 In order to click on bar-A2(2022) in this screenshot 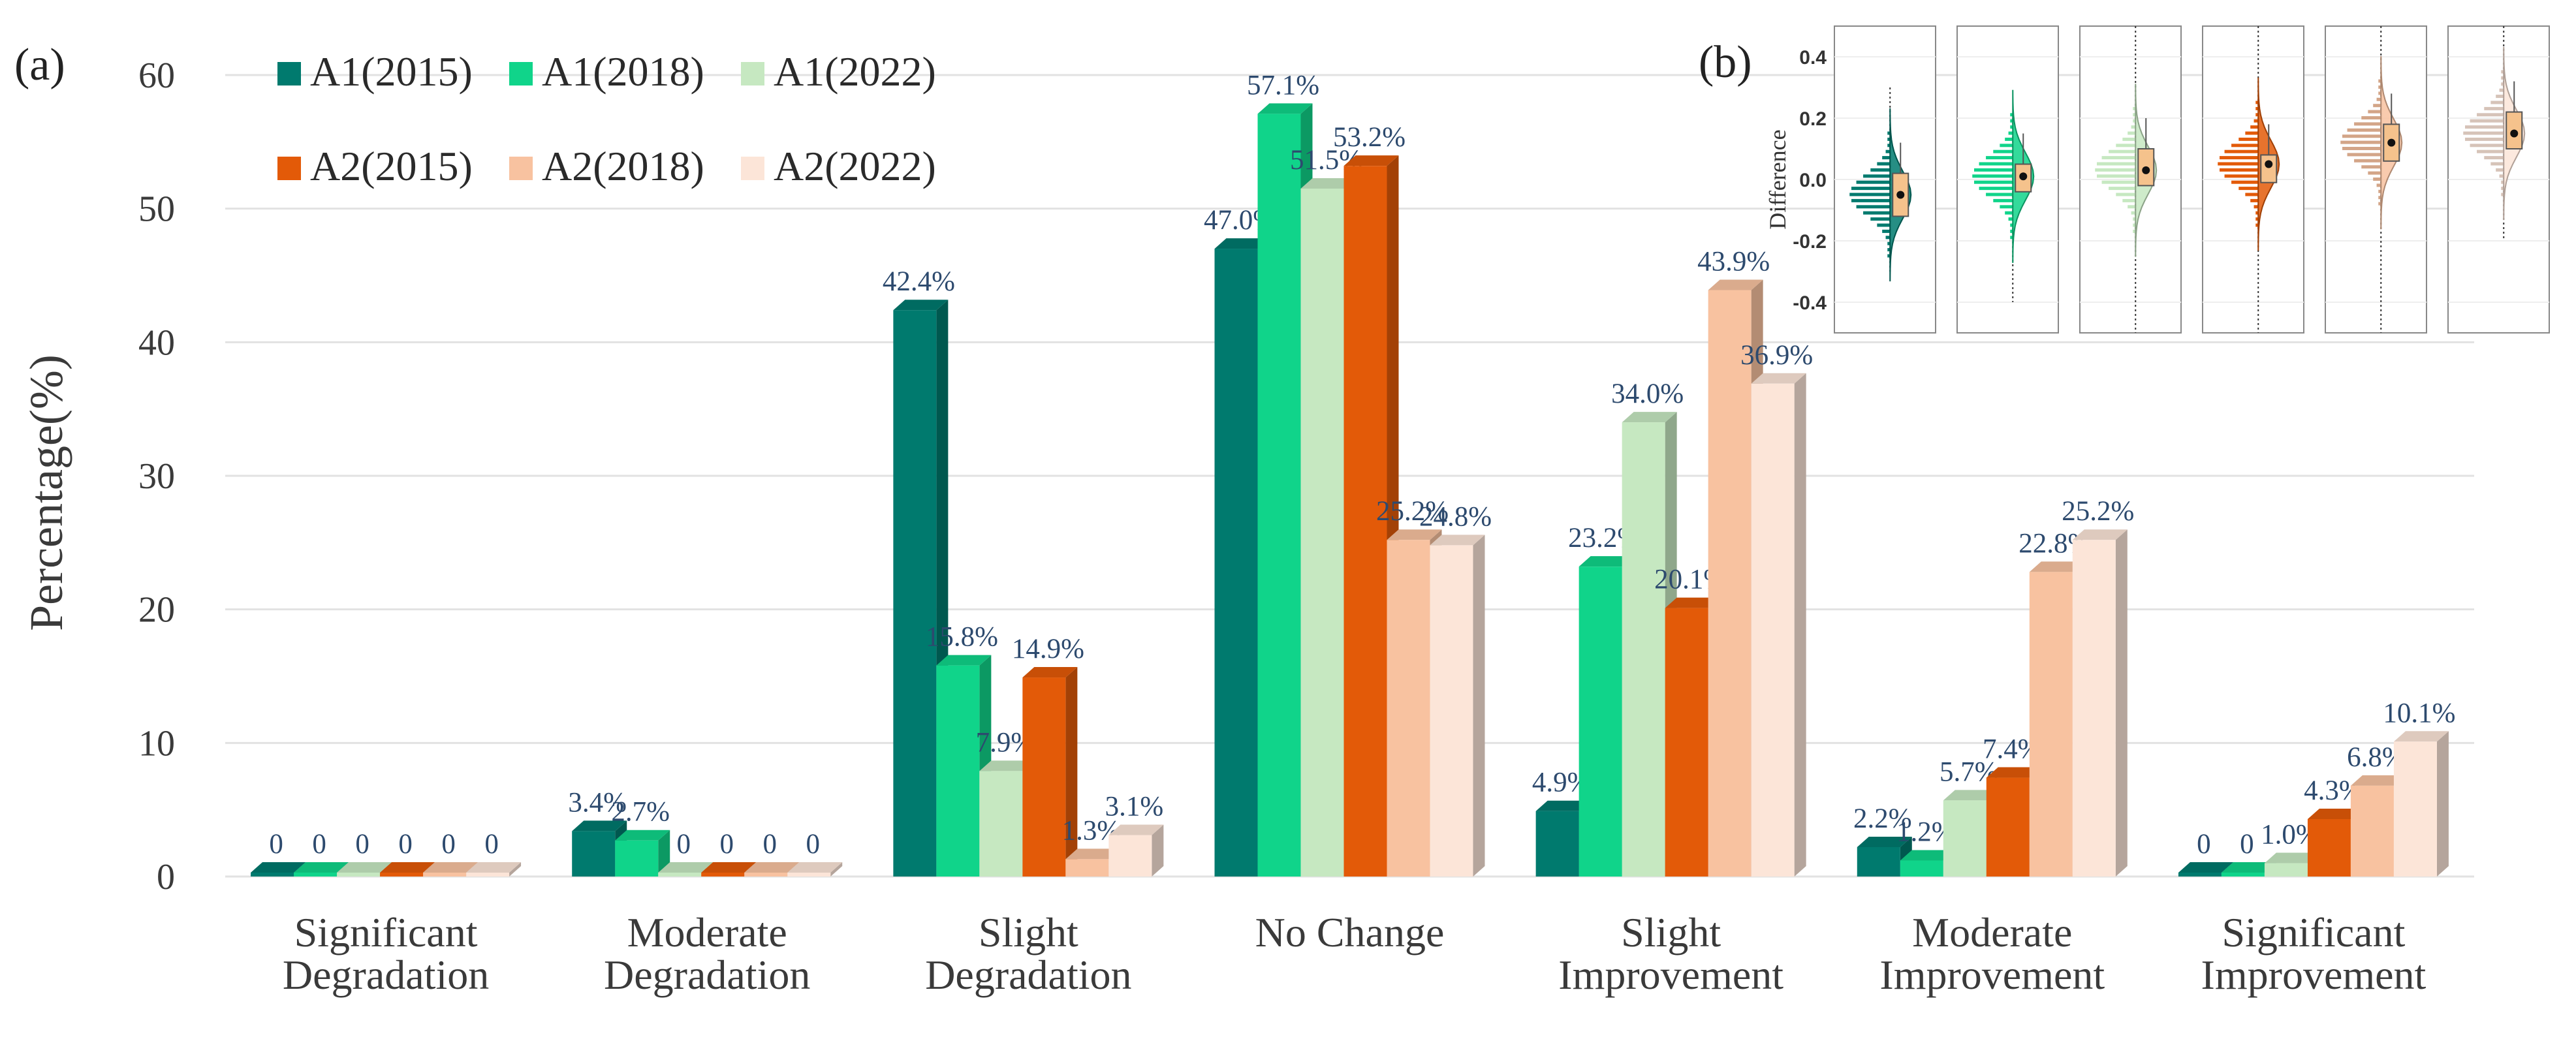, I will do `click(2094, 708)`.